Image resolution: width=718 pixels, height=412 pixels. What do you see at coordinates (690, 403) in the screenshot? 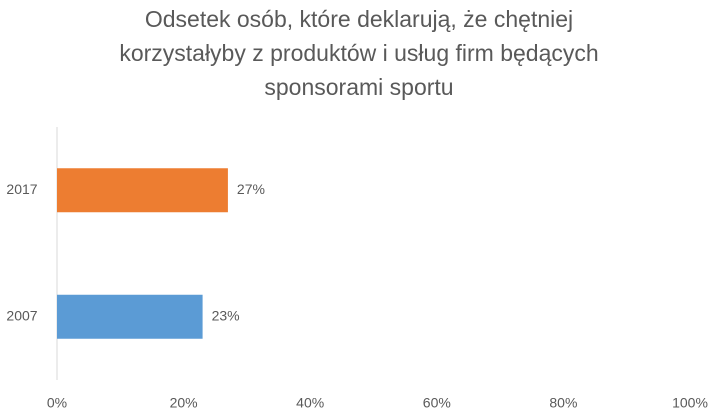
I see `x-tick-label: 100%` at bounding box center [690, 403].